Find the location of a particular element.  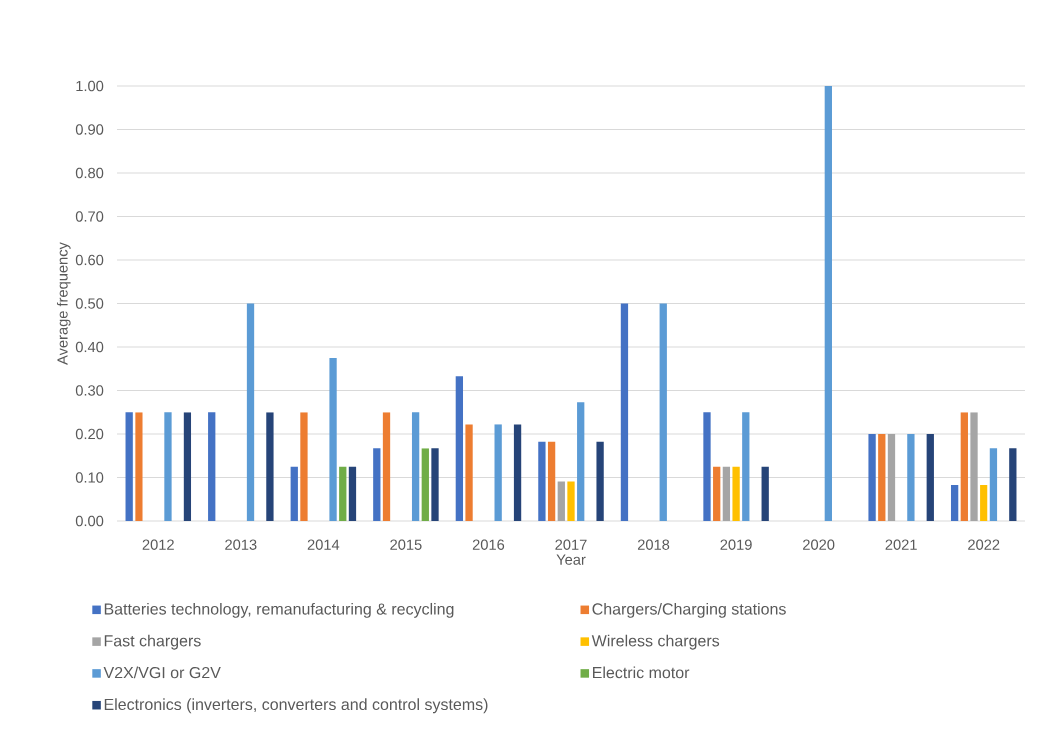

y-tick-label: 0.20 is located at coordinates (89, 434).